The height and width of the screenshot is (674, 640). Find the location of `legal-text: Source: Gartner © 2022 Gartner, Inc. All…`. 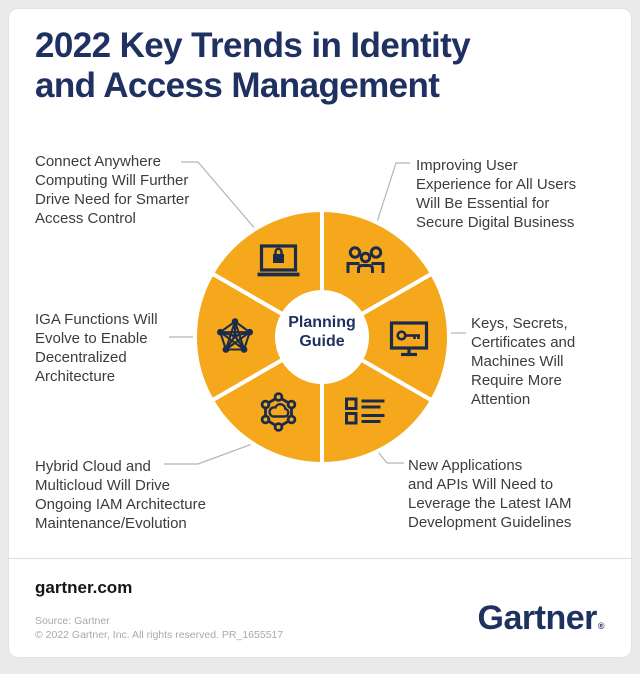

legal-text: Source: Gartner © 2022 Gartner, Inc. All… is located at coordinates (159, 628).